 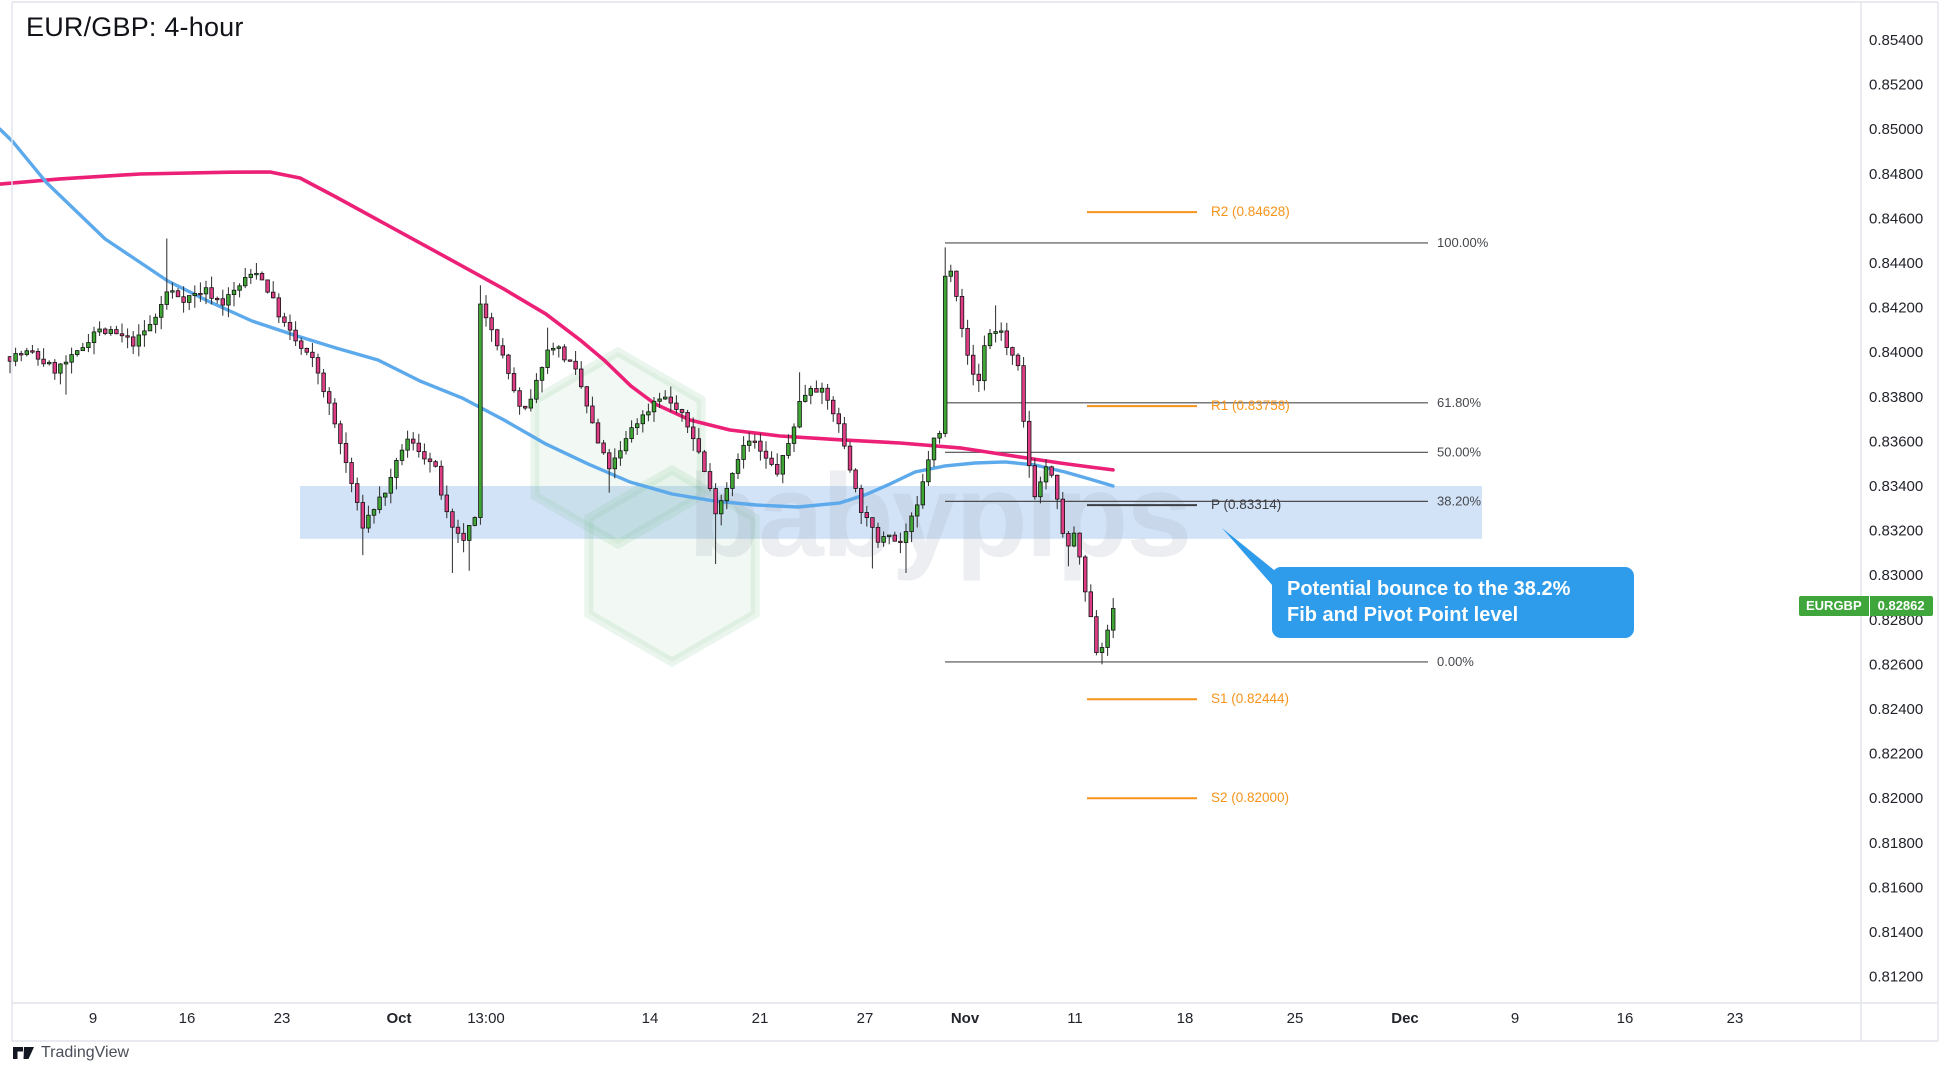 I want to click on price-tick-label: 0.84600, so click(x=1896, y=218).